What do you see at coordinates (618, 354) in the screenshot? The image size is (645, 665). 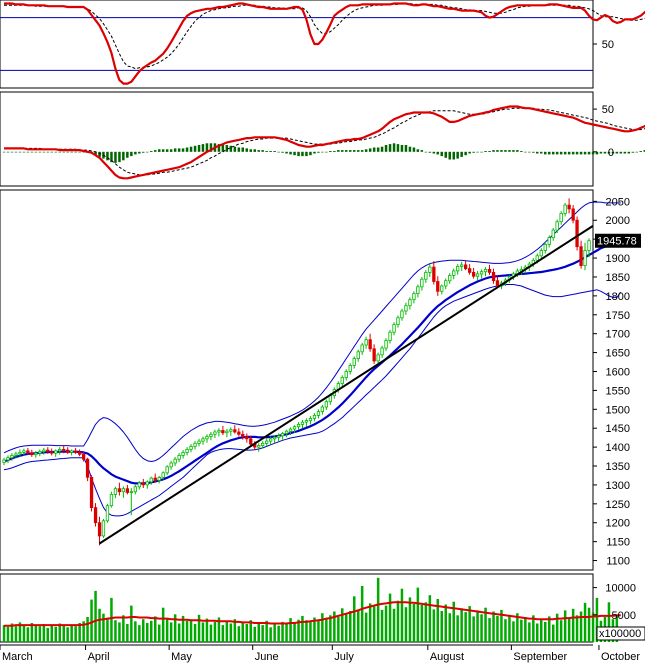 I see `y-tick-label-price-8: 1650` at bounding box center [618, 354].